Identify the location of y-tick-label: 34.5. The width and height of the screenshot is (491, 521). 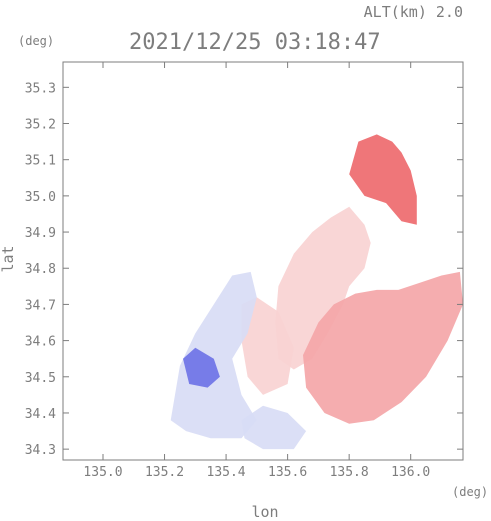
(40, 378).